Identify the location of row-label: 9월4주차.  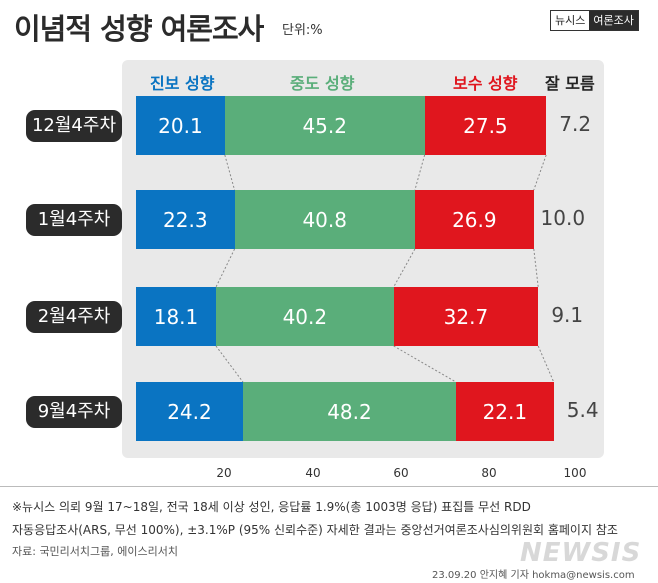
(74, 412).